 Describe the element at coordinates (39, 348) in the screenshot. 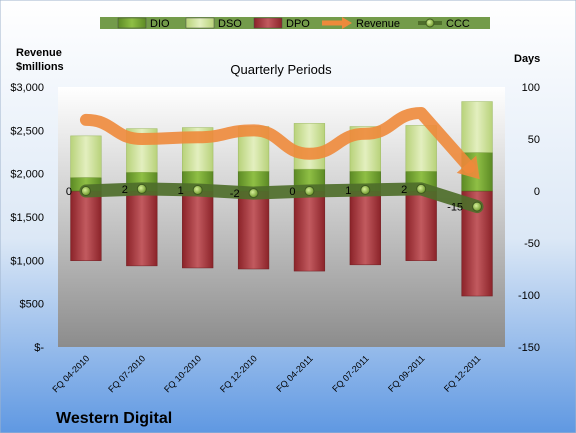

I see `left-tick-label: $-` at that location.